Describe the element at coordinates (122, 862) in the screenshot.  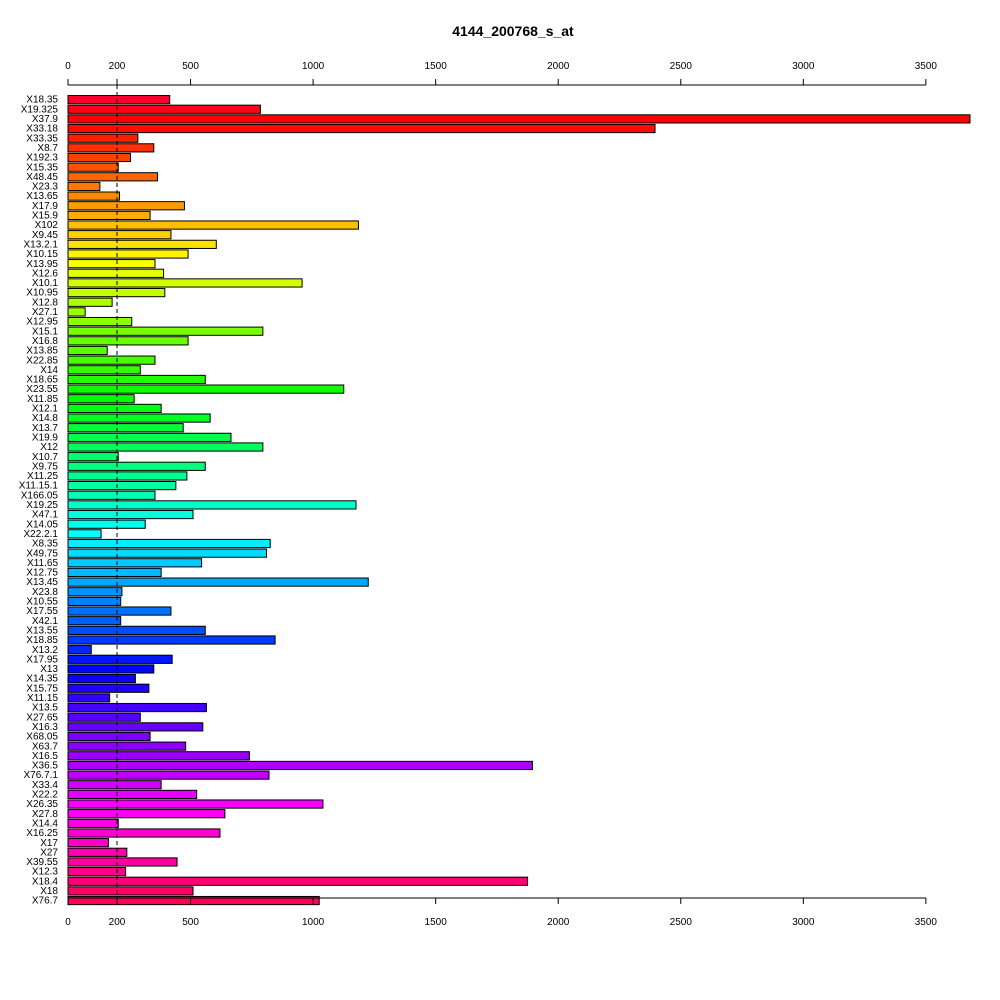
I see `bar-X39.55` at that location.